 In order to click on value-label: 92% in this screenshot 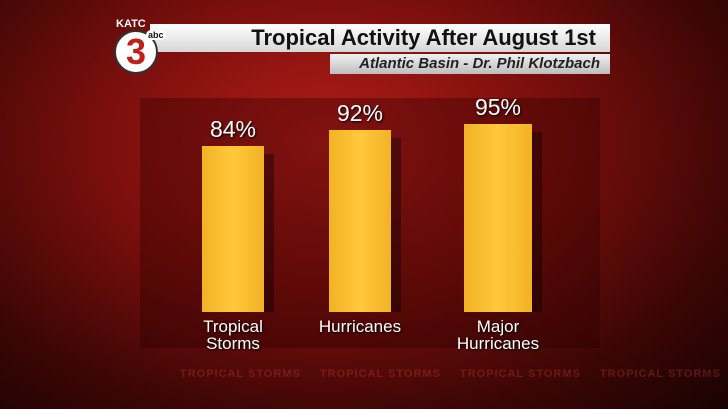, I will do `click(360, 112)`.